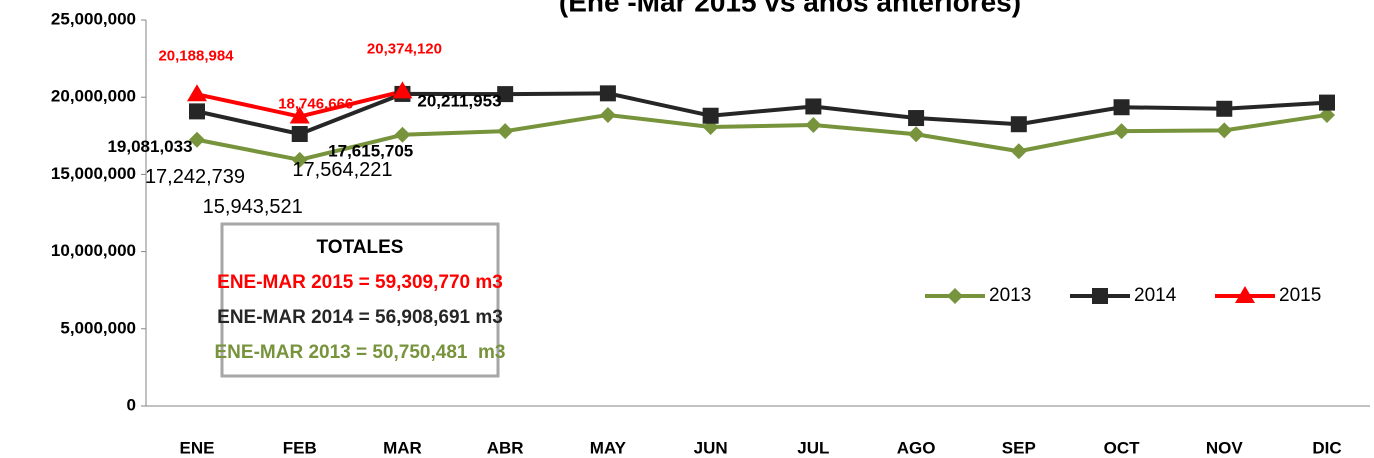  Describe the element at coordinates (790, 8) in the screenshot. I see `chart-title: (Ene -Mar 2015 vs años anteriores)` at that location.